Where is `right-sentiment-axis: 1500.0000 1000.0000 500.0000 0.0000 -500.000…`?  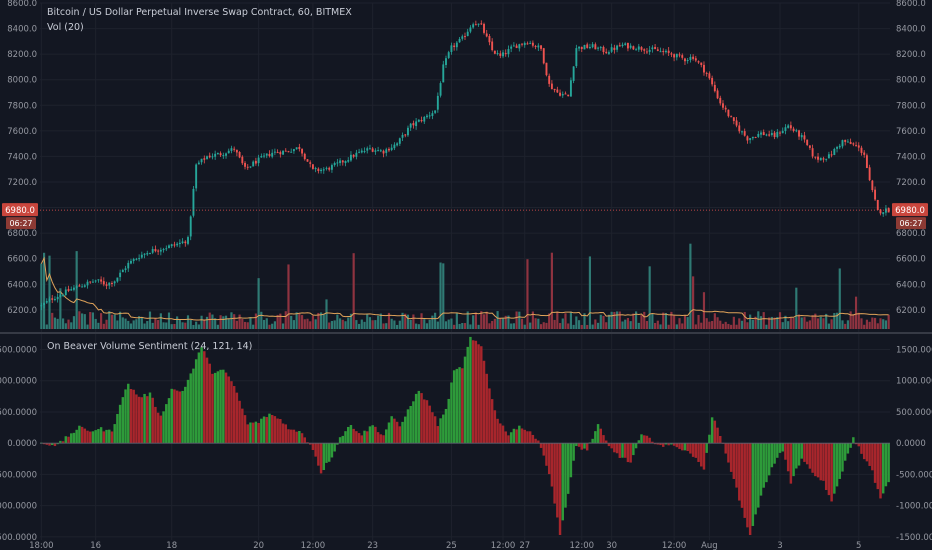 right-sentiment-axis: 1500.0000 1000.0000 500.0000 0.0000 -500.000… is located at coordinates (914, 443).